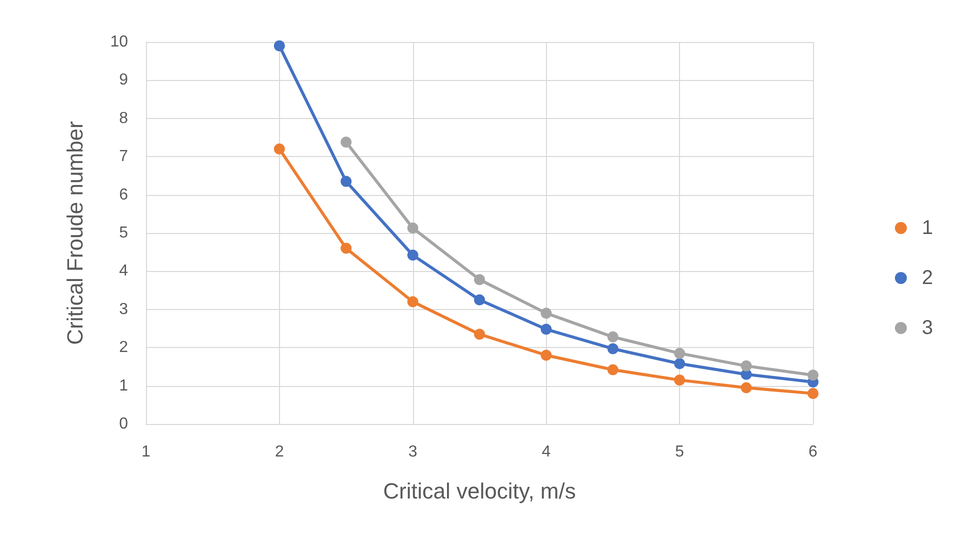 The width and height of the screenshot is (958, 558). Describe the element at coordinates (479, 491) in the screenshot. I see `x-axis-title: Critical velocity, m/s` at that location.